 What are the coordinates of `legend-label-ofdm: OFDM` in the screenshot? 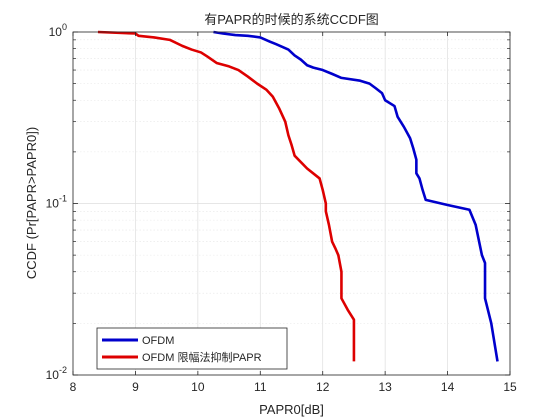 It's located at (158, 341).